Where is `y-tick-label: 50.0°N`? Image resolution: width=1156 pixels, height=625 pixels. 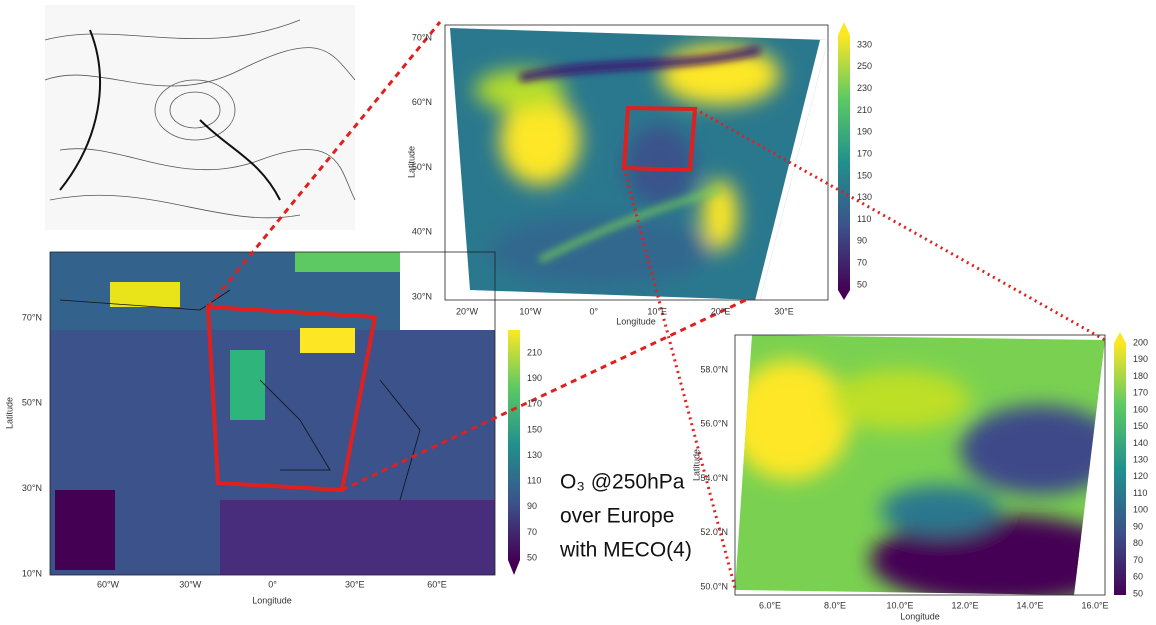
y-tick-label: 50.0°N is located at coordinates (714, 586).